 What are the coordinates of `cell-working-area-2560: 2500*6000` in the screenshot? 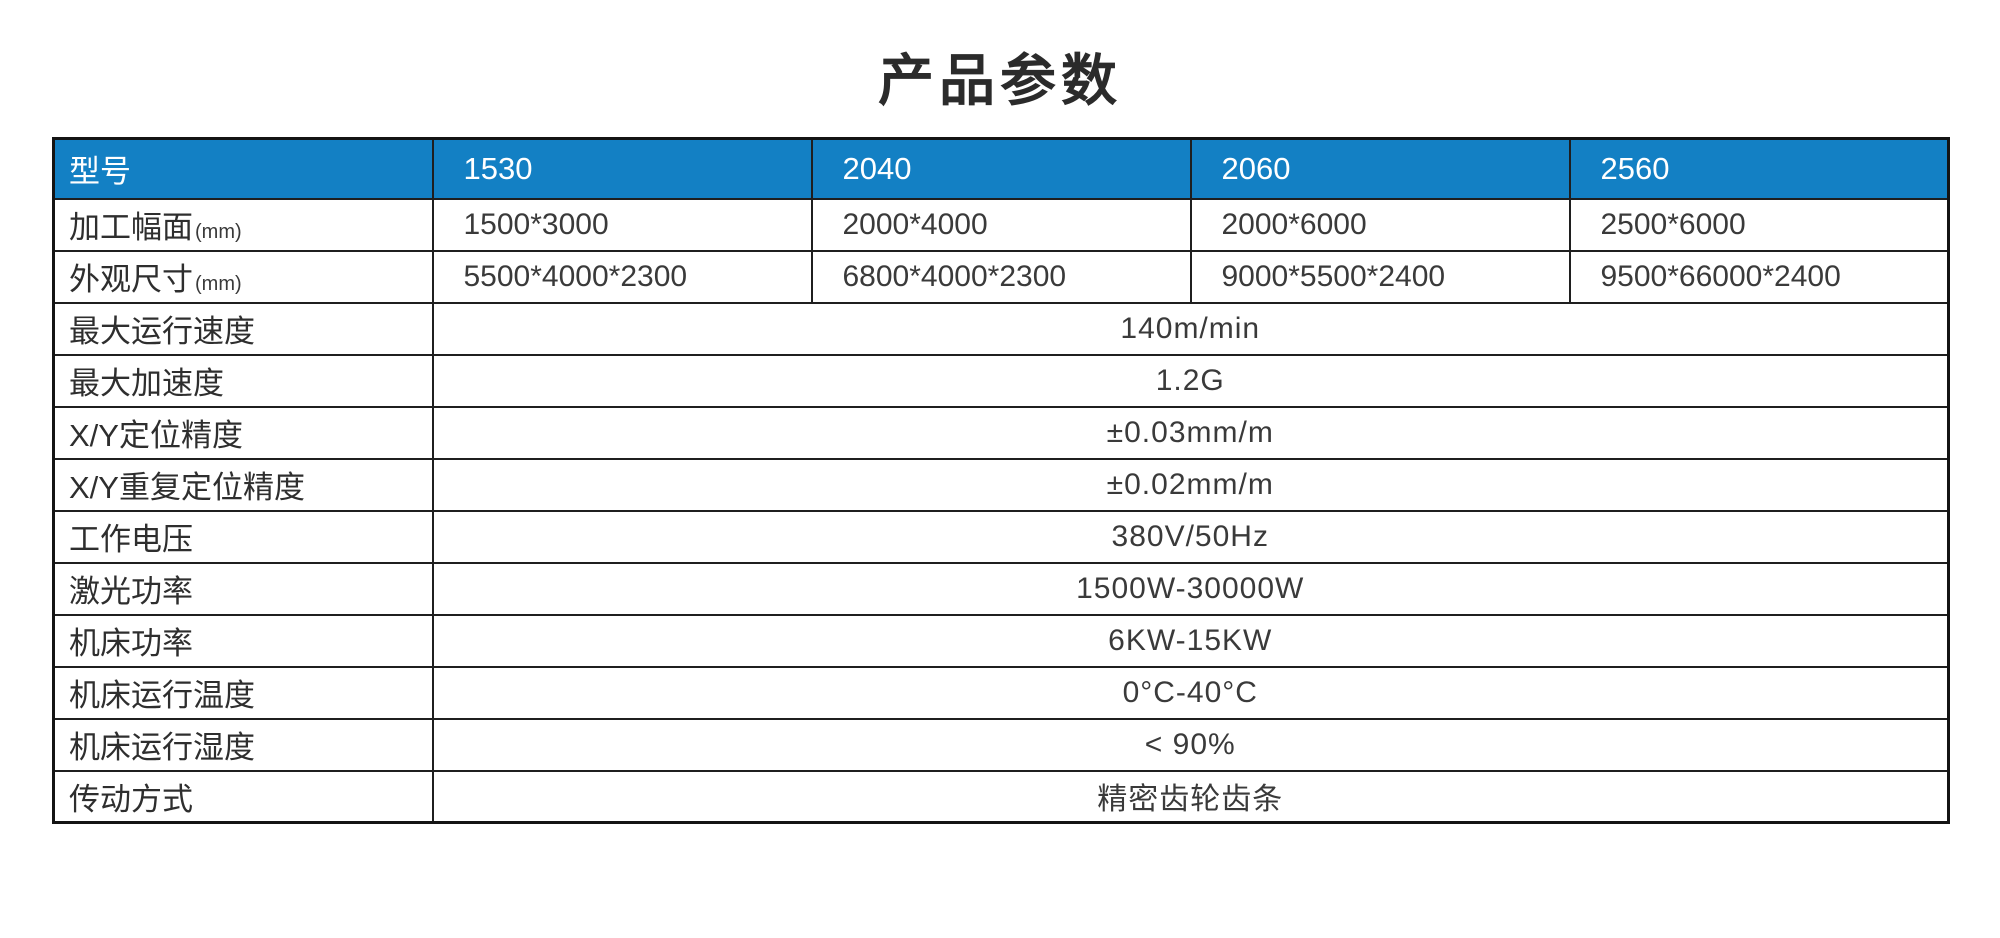 It's located at (1759, 224).